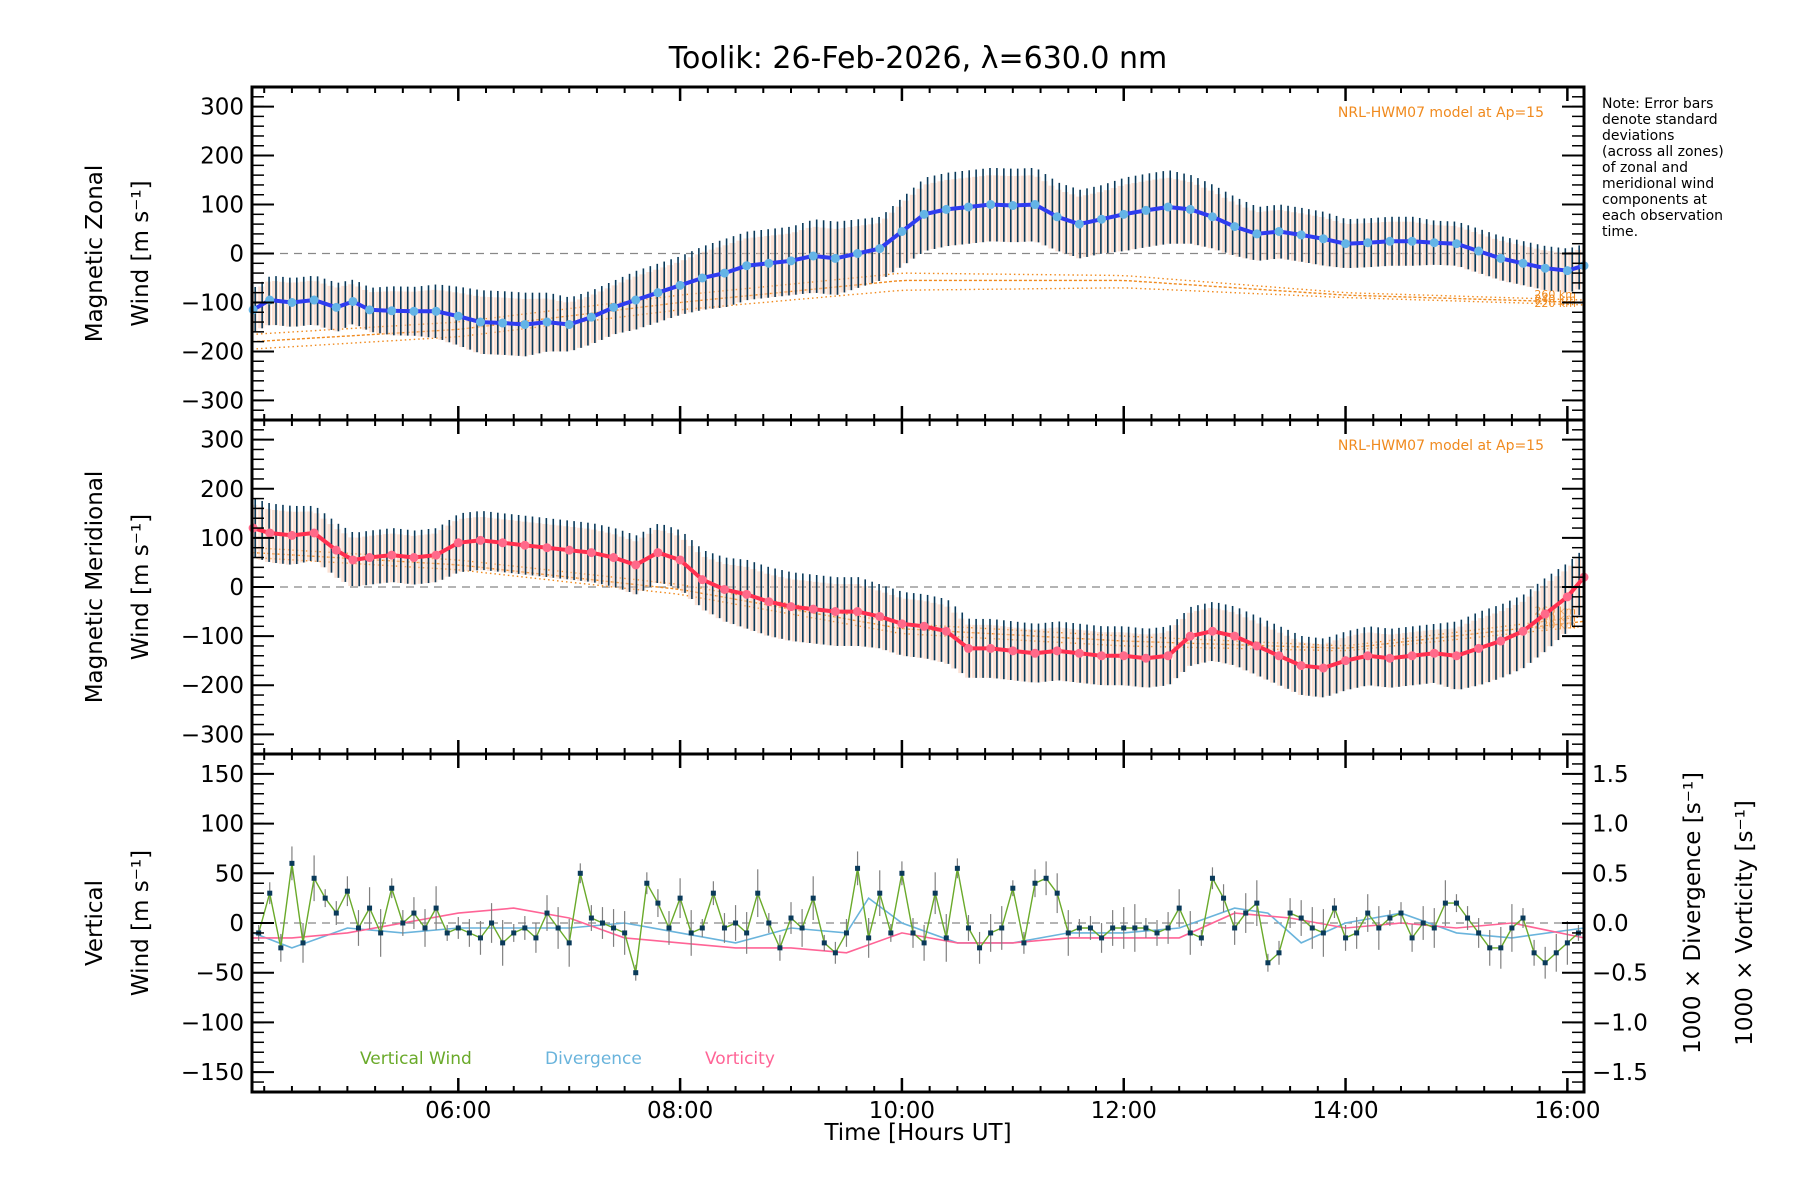 This screenshot has height=1200, width=1800. What do you see at coordinates (1657, 104) in the screenshot?
I see `note-line: Note: Error bars` at bounding box center [1657, 104].